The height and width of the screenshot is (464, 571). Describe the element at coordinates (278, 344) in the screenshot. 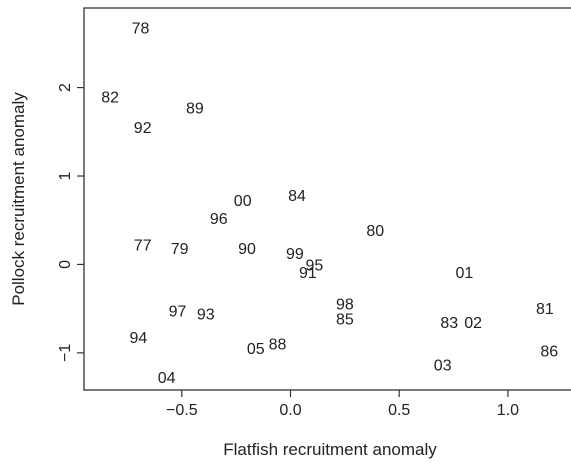

I see `point-label-88: 88` at that location.